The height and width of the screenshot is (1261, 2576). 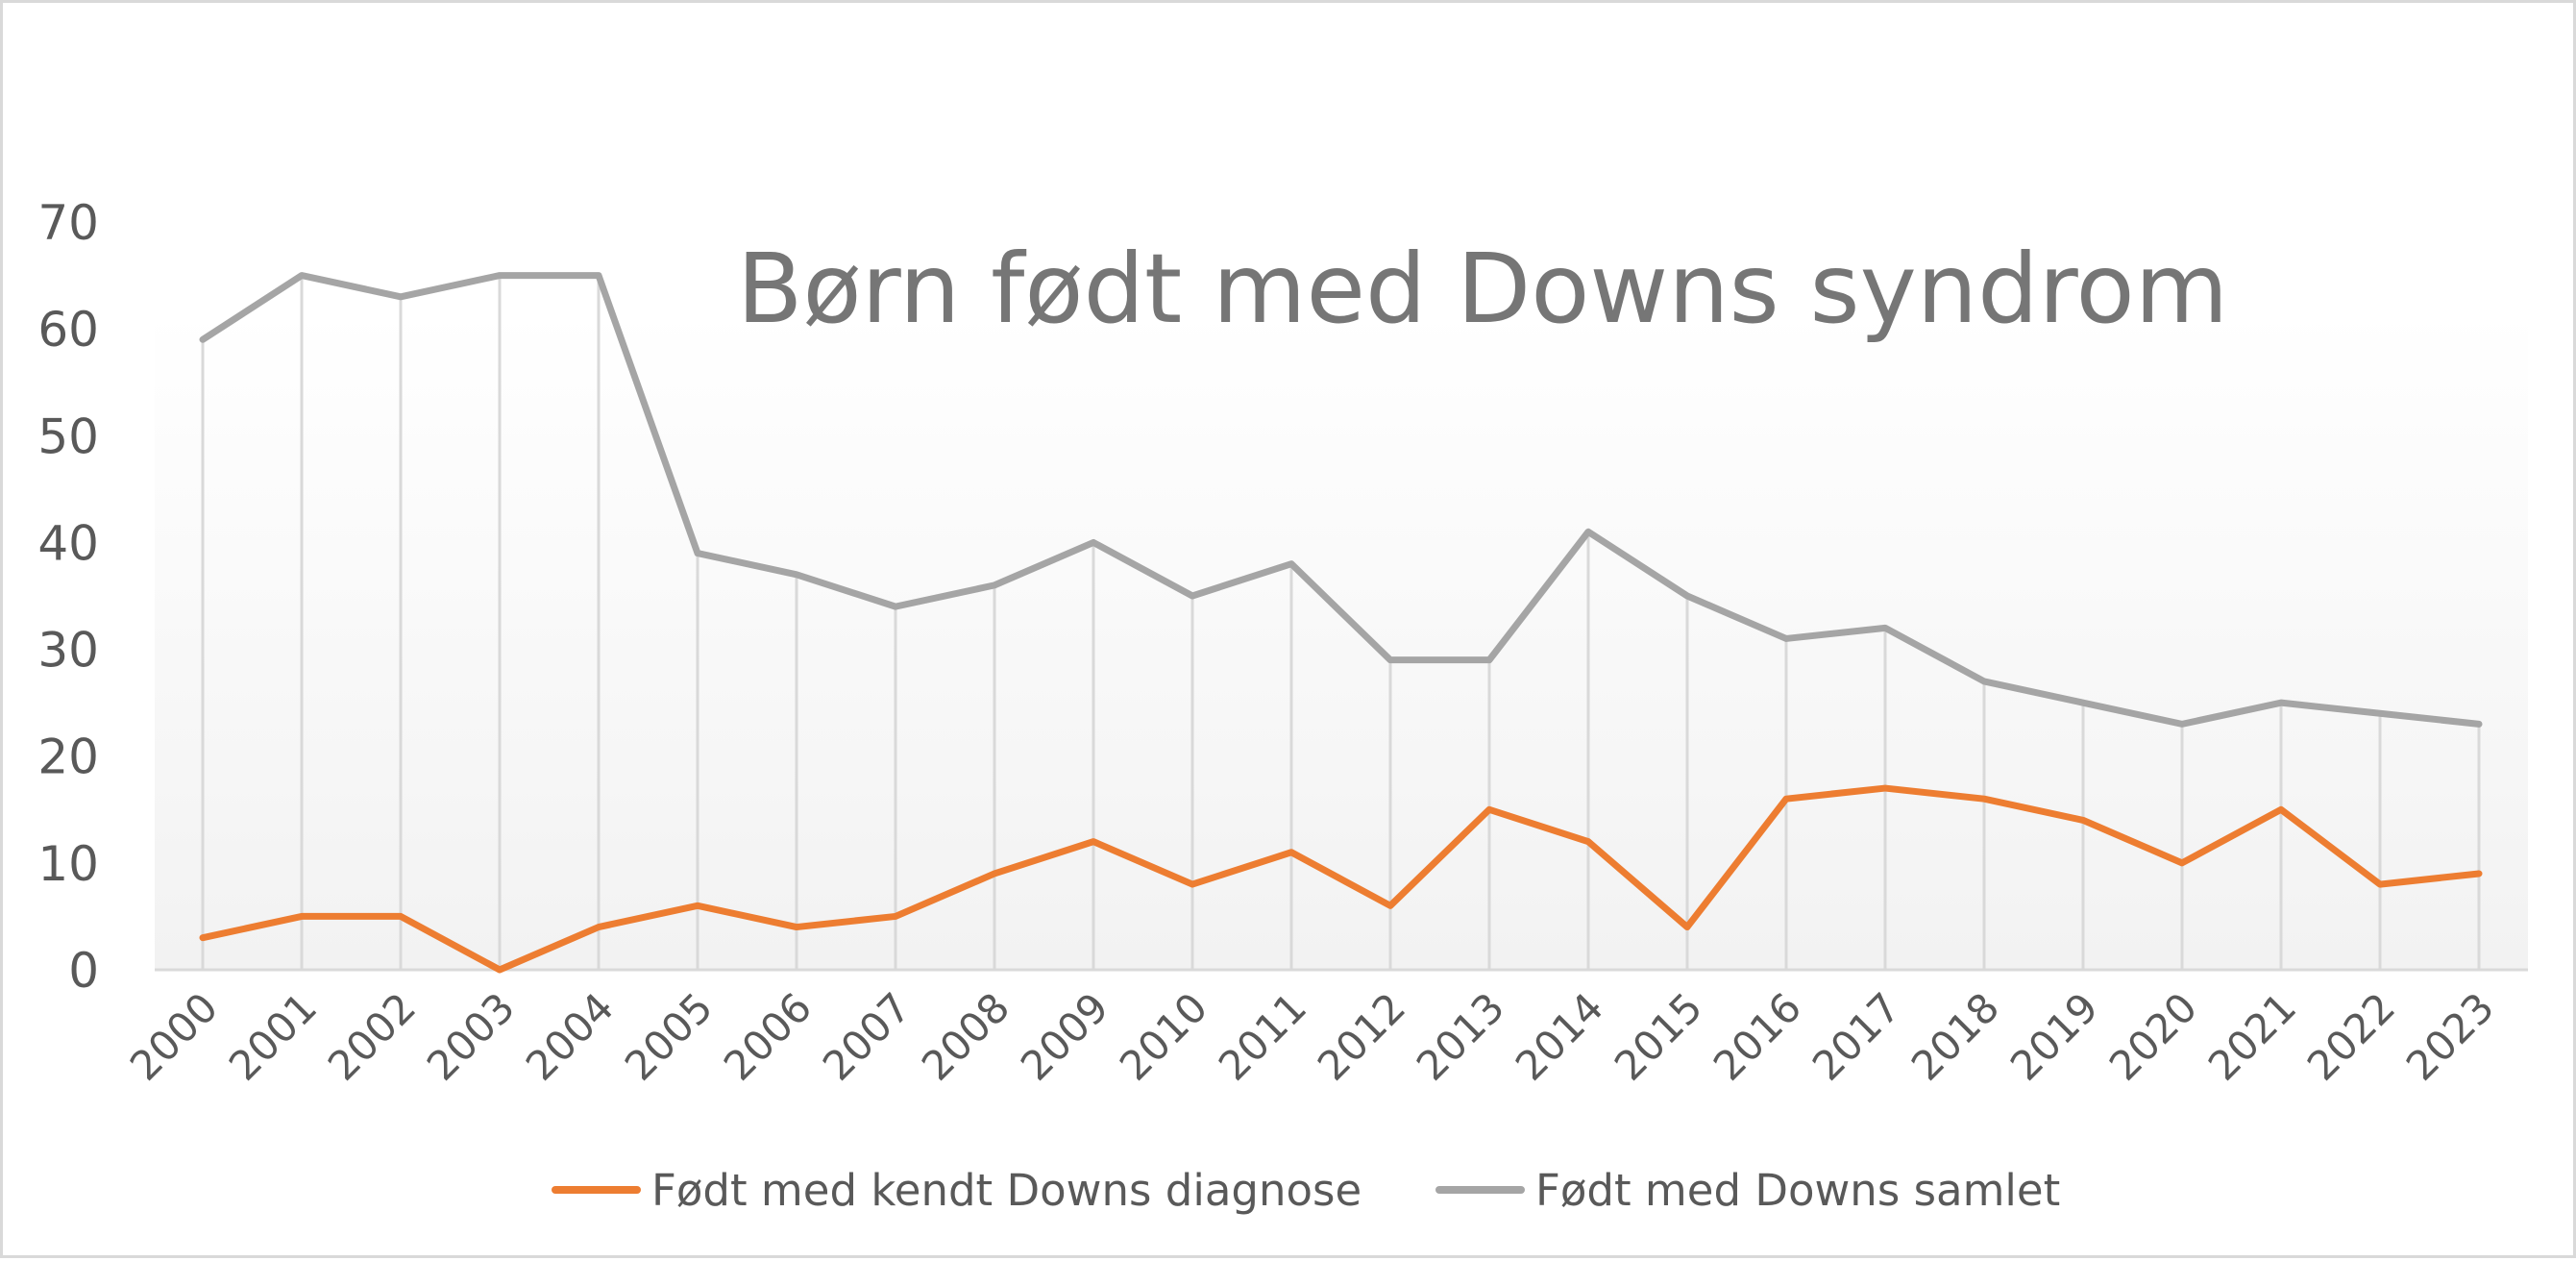 What do you see at coordinates (669, 1036) in the screenshot?
I see `x-tick-label: 2005` at bounding box center [669, 1036].